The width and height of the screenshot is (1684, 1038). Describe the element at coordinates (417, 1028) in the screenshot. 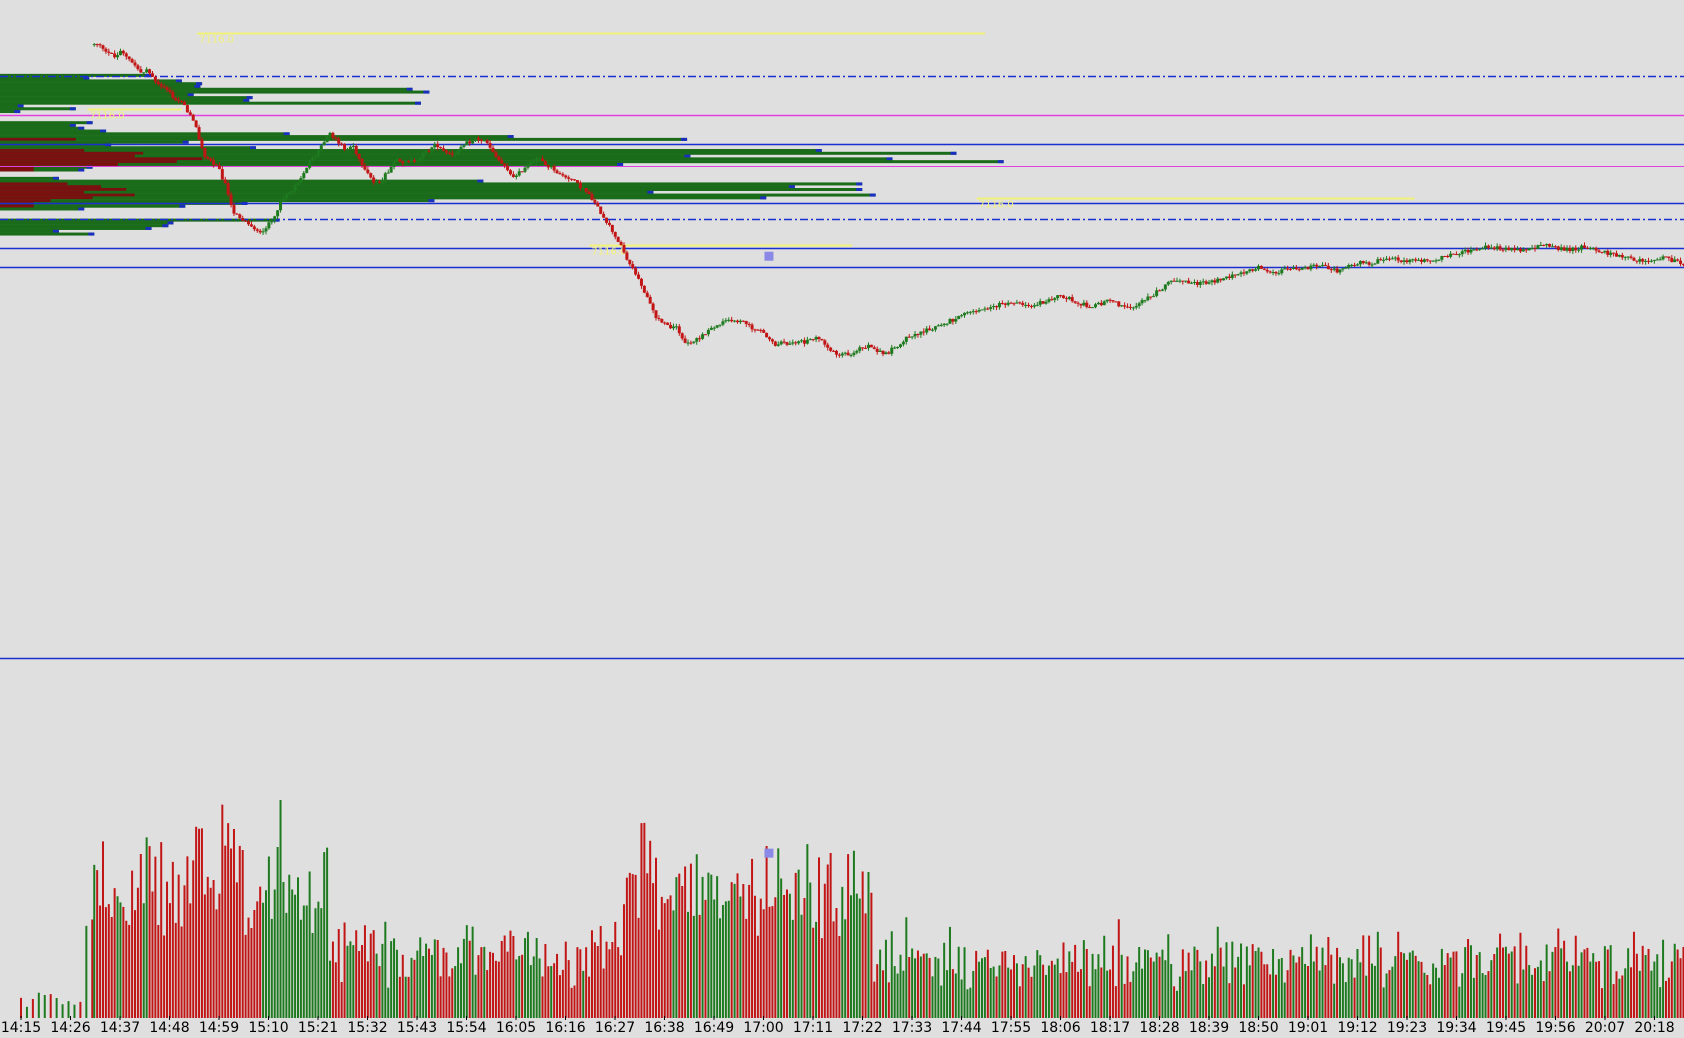

I see `x-tick-label: 15:43` at that location.